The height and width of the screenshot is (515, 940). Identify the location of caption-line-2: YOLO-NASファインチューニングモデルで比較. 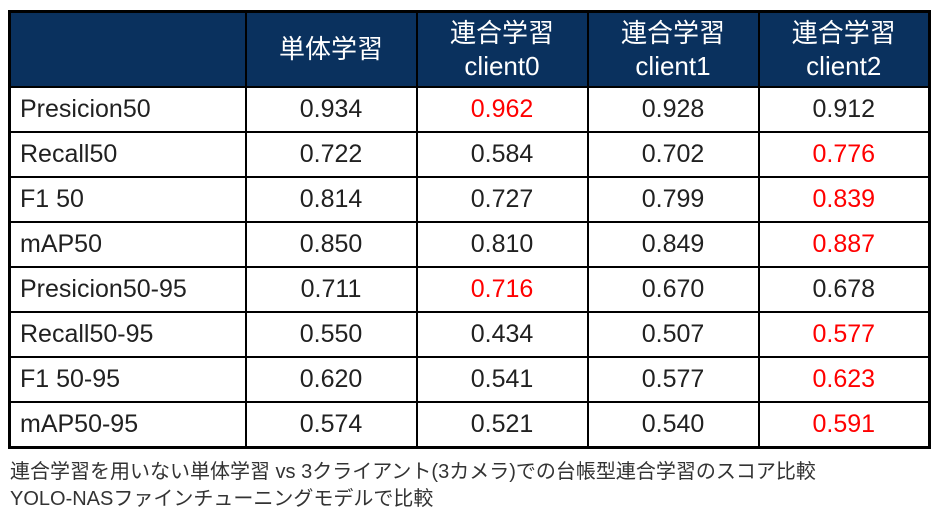
(222, 499).